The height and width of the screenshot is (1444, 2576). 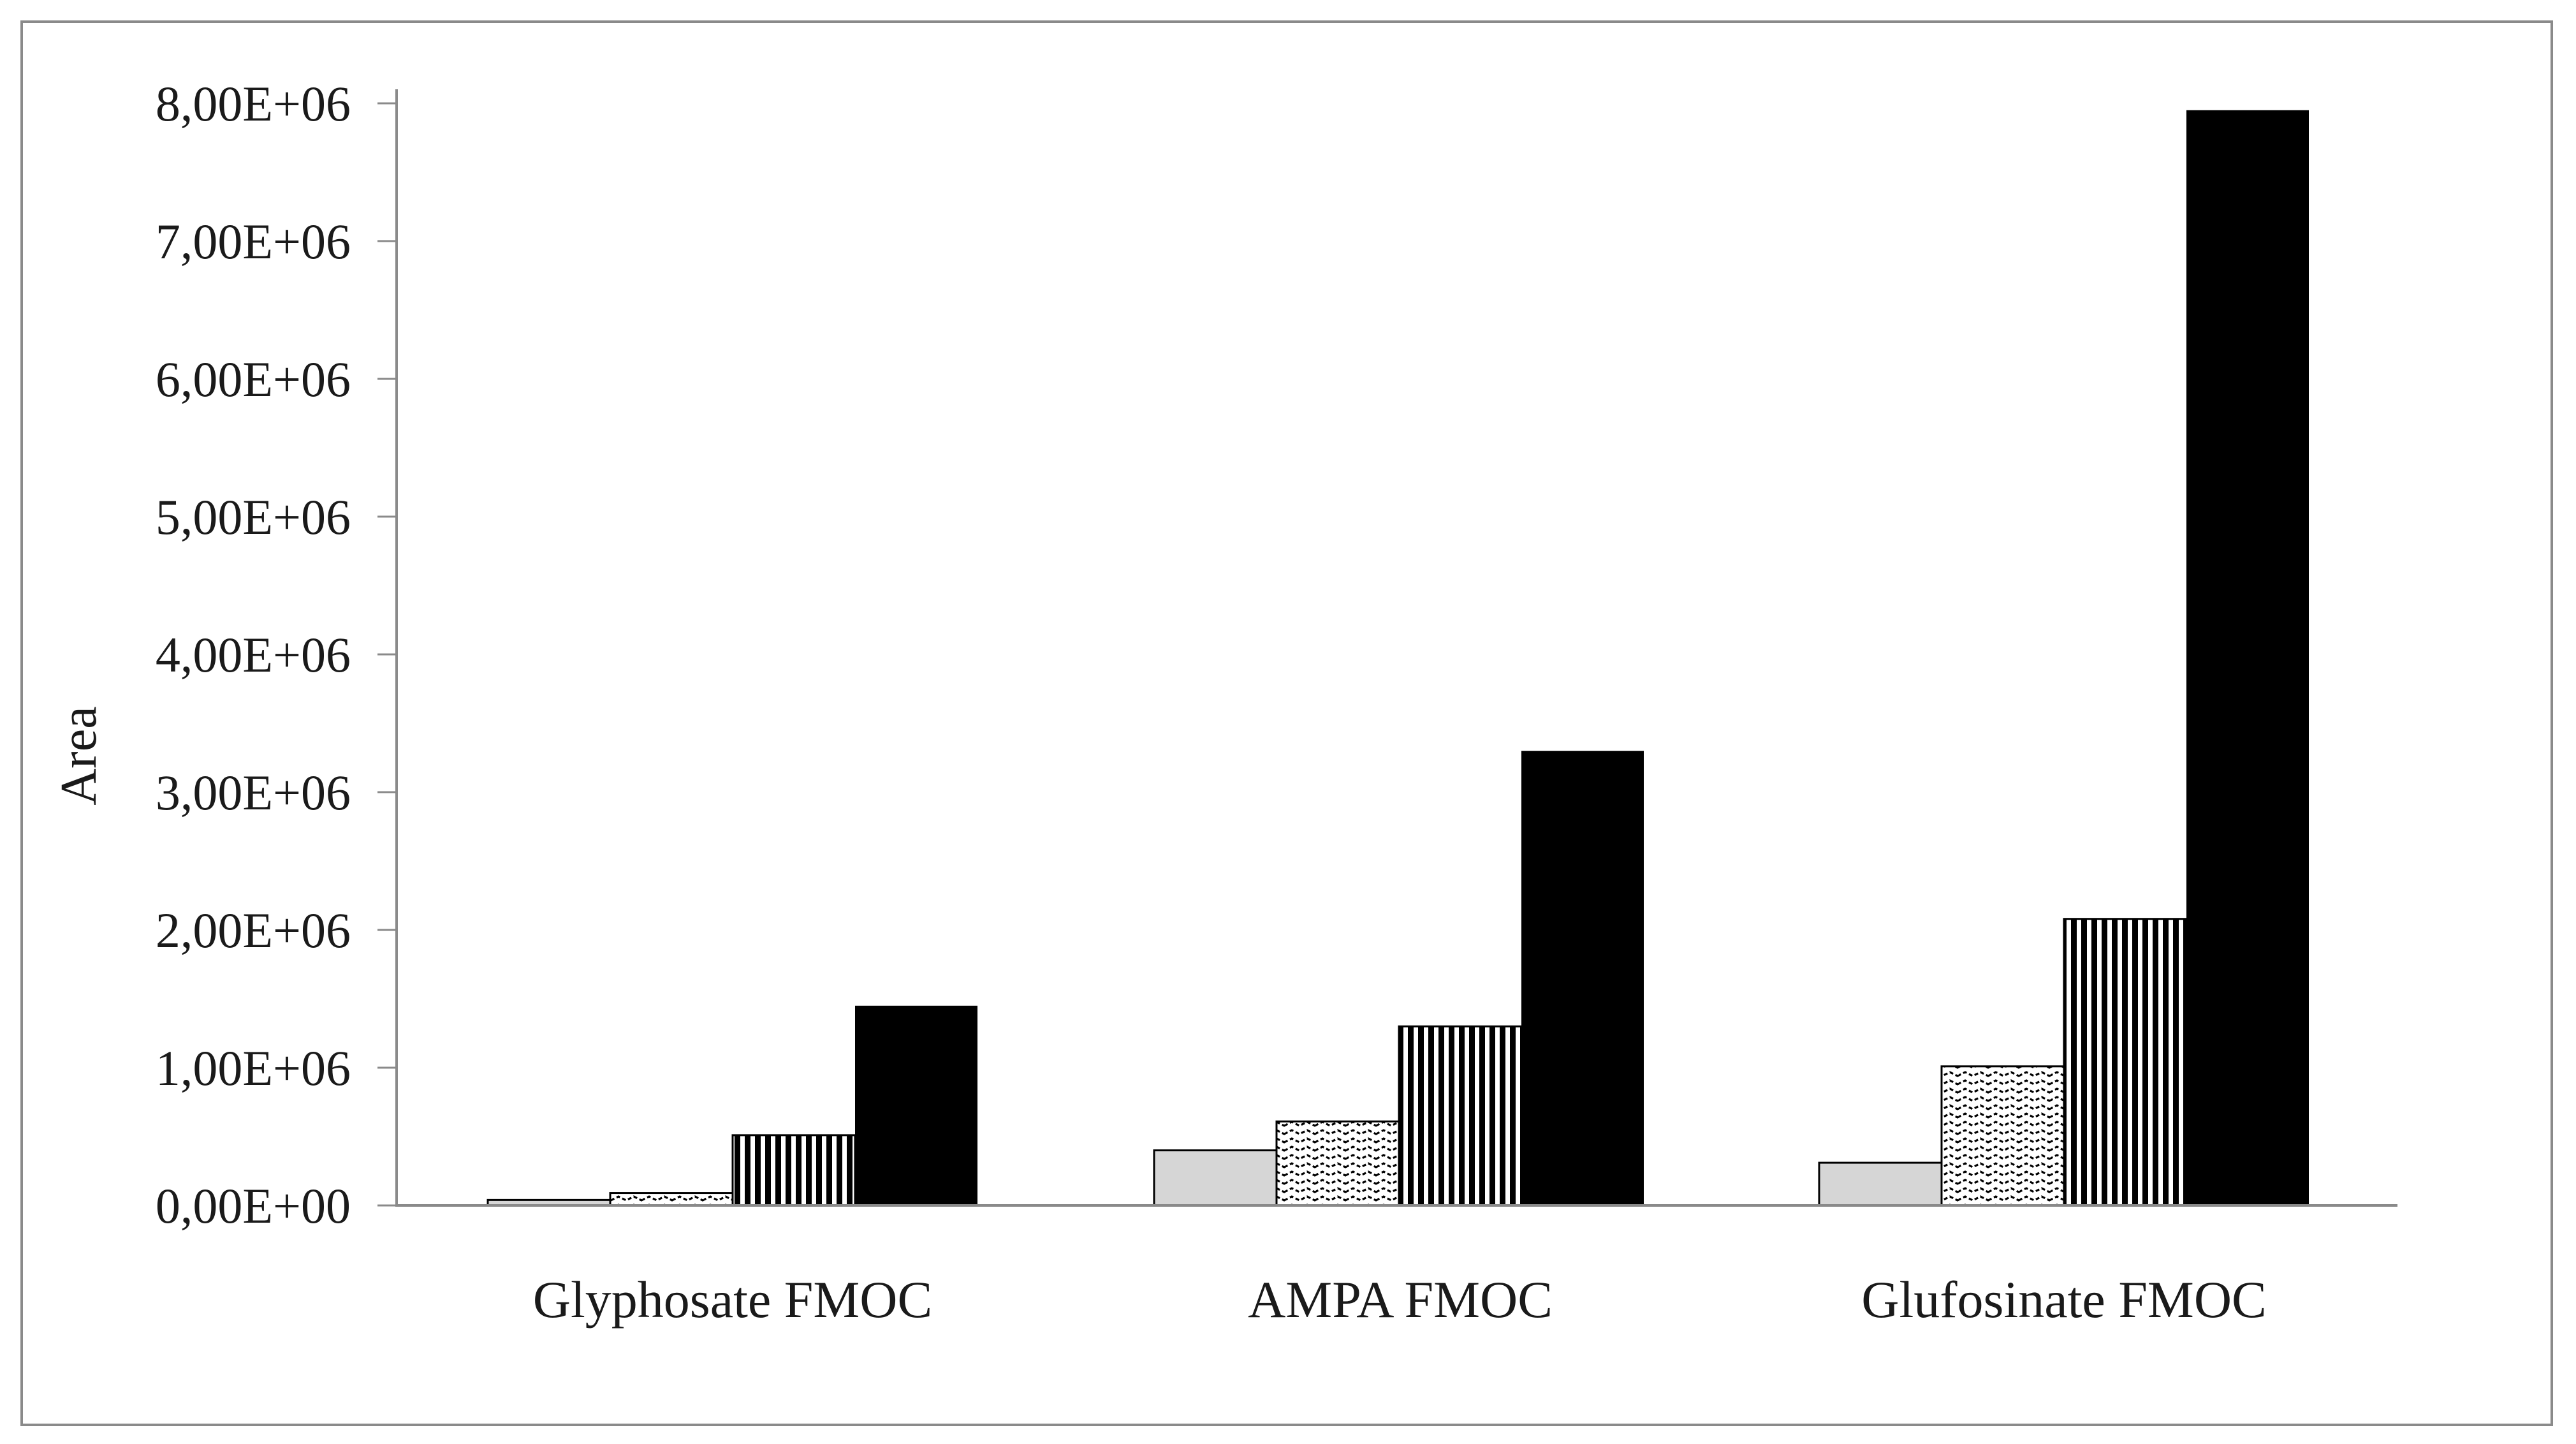 What do you see at coordinates (2002, 1136) in the screenshot?
I see `bar-glufosinate-fmoc-wavy-lines` at bounding box center [2002, 1136].